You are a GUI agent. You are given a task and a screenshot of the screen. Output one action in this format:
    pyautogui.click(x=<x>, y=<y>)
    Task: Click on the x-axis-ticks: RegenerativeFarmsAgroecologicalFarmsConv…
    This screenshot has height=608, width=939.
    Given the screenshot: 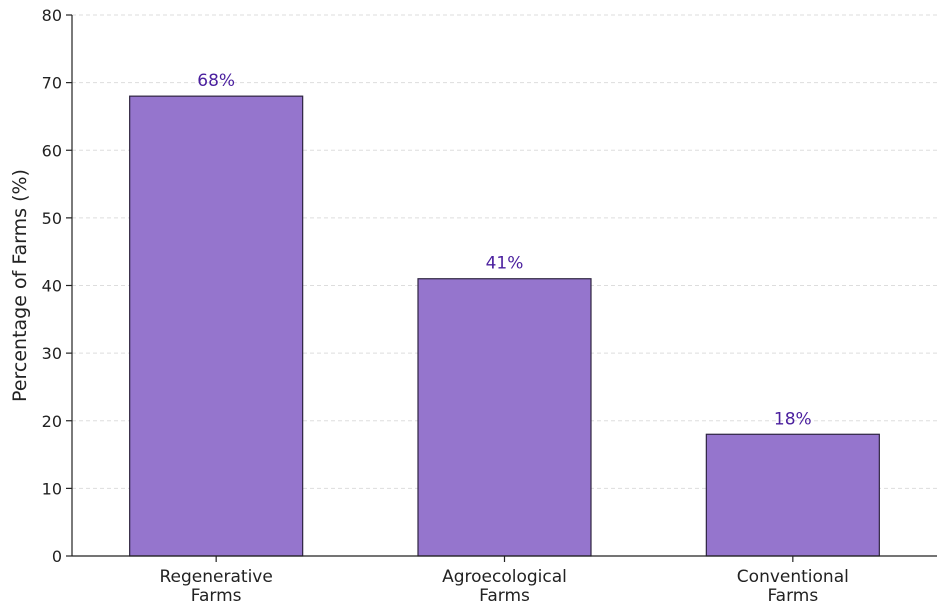 What is the action you would take?
    pyautogui.click(x=504, y=581)
    